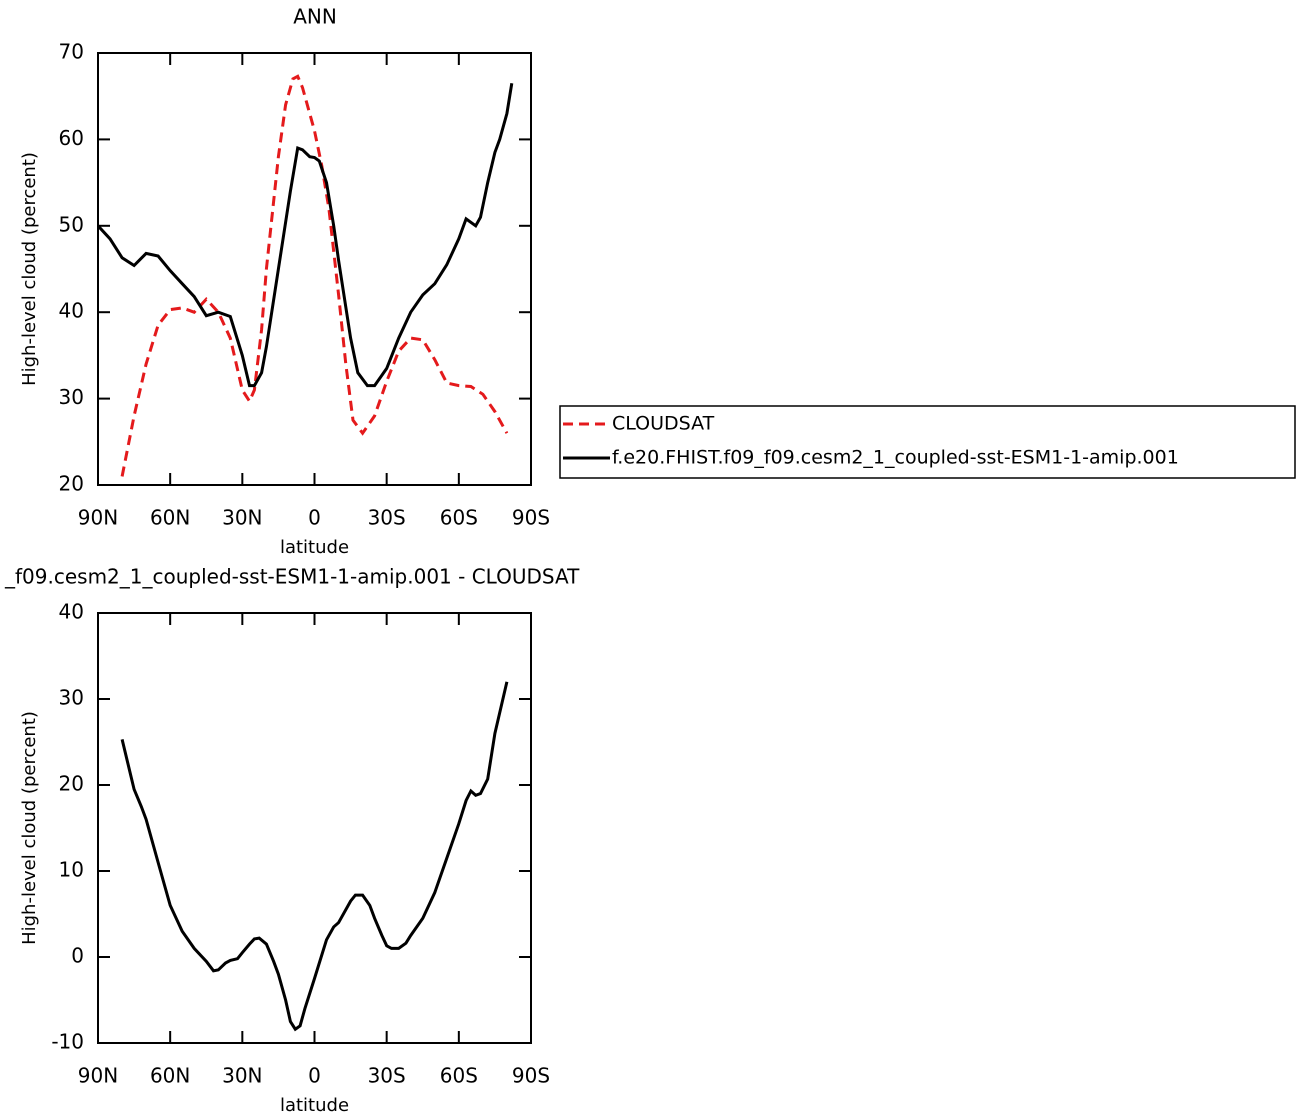  What do you see at coordinates (77, 956) in the screenshot?
I see `y-tick-label: 0` at bounding box center [77, 956].